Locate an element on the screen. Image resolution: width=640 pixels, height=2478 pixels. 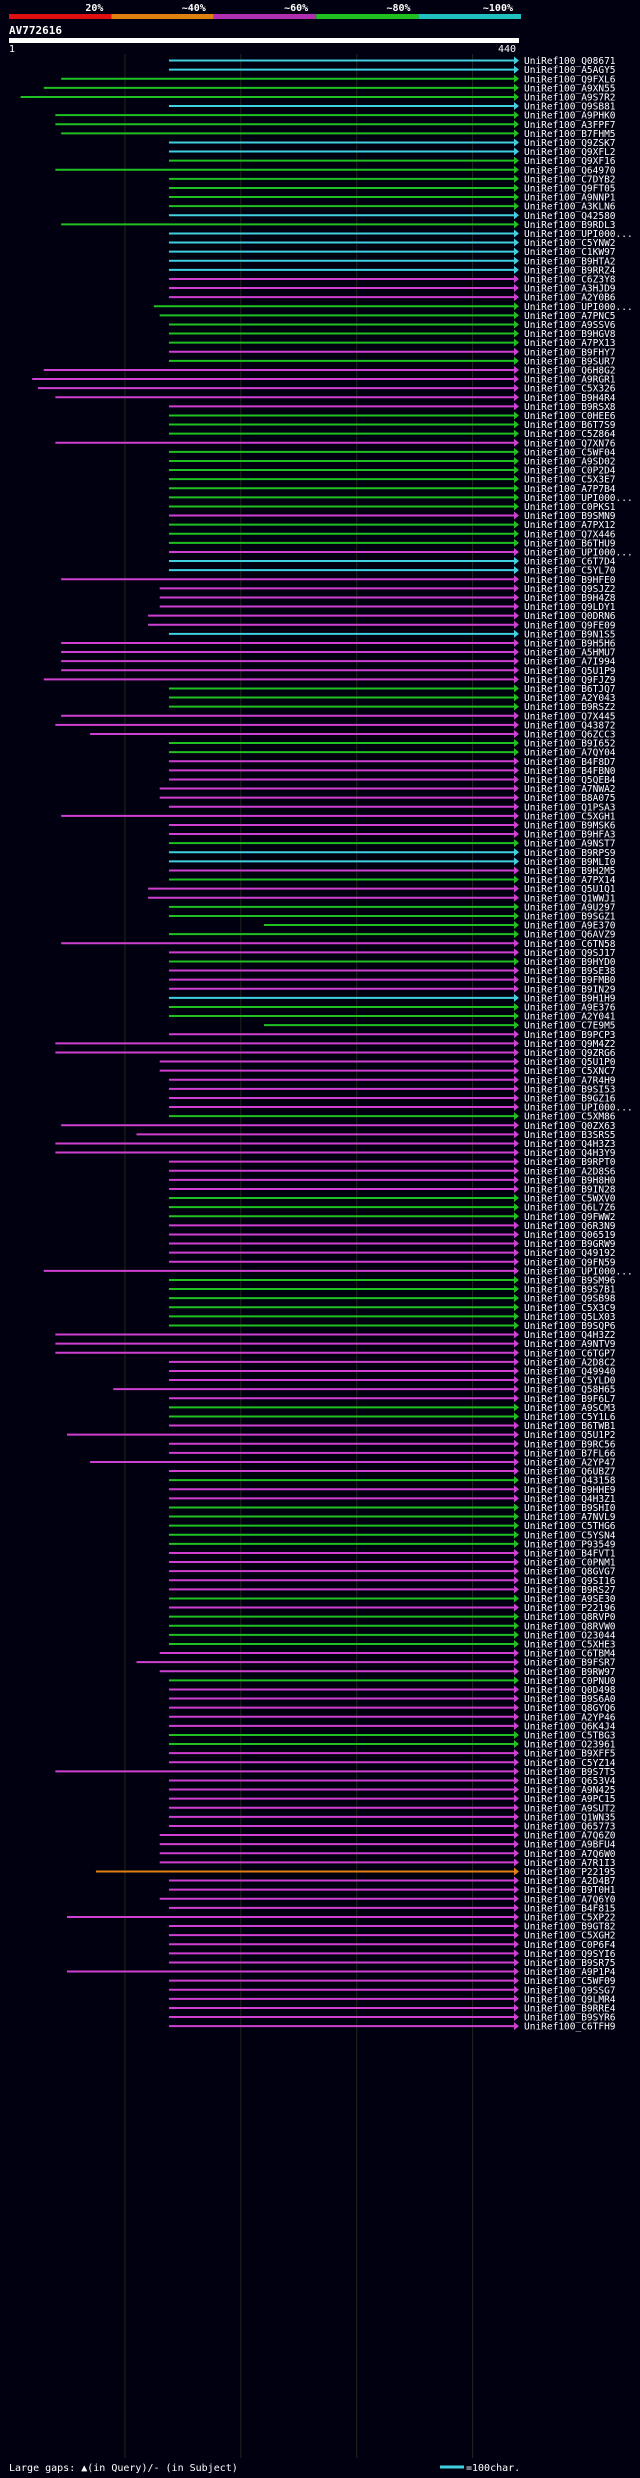
hit-row: UniRef100_Q9XFL2 is located at coordinates (392, 152).